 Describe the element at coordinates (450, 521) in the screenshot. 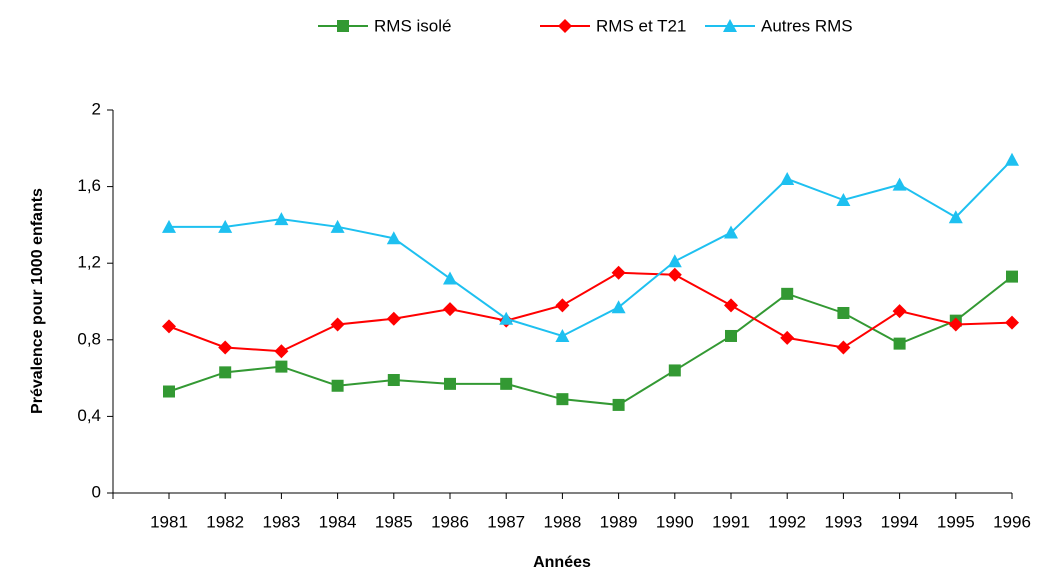

I see `x-tick-label: 1986` at that location.